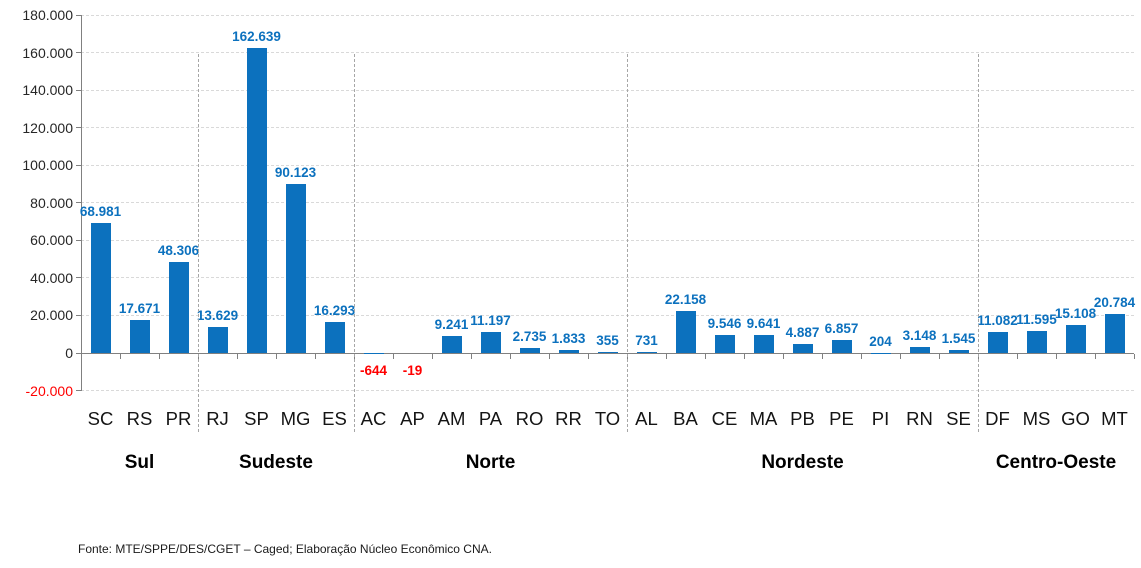 This screenshot has width=1141, height=568. Describe the element at coordinates (1036, 418) in the screenshot. I see `x-axis-label-MS: MS` at that location.